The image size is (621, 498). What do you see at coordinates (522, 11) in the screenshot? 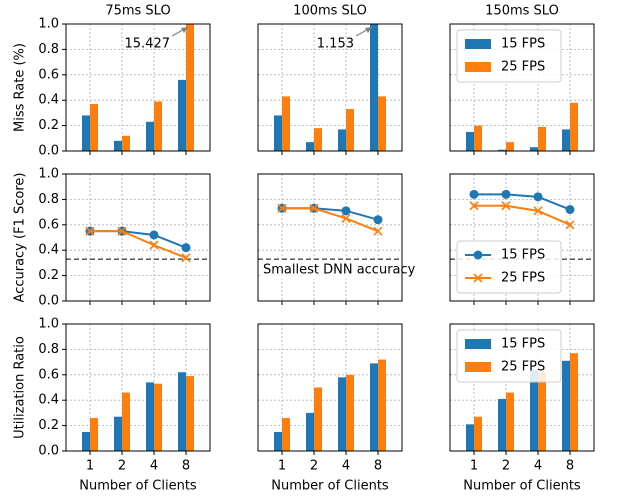
I see `chart-title: 150ms SLO` at bounding box center [522, 11].